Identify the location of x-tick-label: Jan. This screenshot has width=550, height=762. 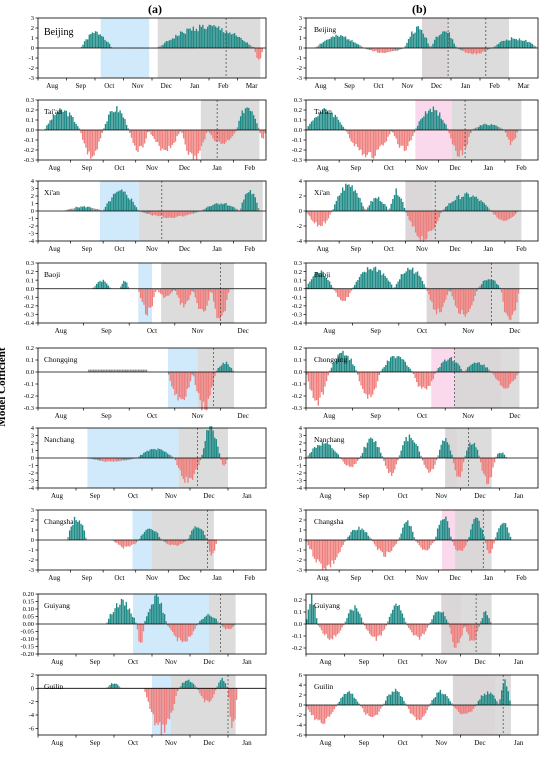
(489, 168).